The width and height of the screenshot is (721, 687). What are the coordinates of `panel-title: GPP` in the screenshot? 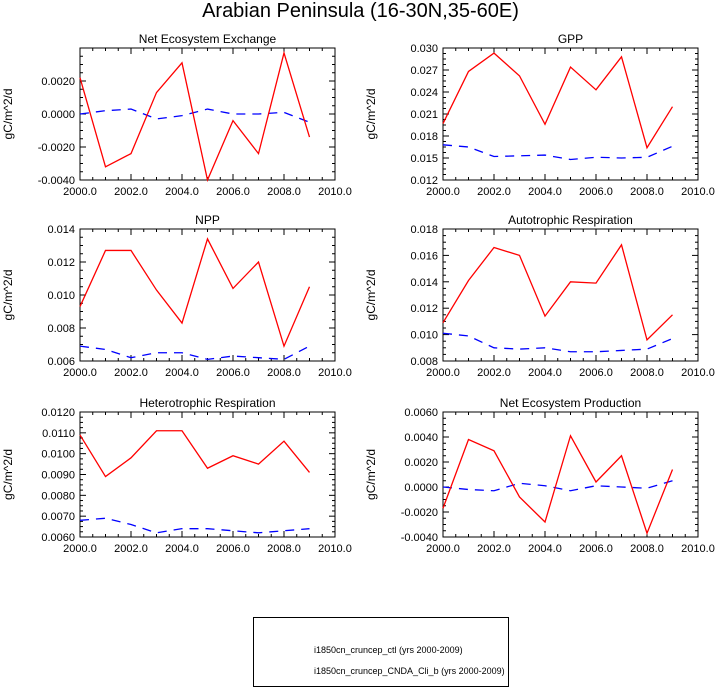 It's located at (570, 39).